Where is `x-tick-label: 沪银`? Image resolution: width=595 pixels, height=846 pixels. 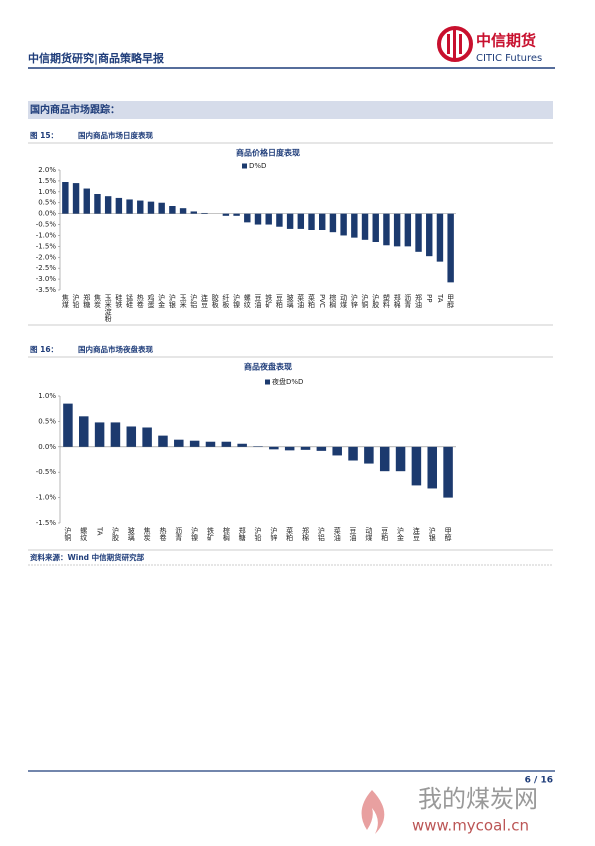 x-tick-label: 沪银 is located at coordinates (172, 301).